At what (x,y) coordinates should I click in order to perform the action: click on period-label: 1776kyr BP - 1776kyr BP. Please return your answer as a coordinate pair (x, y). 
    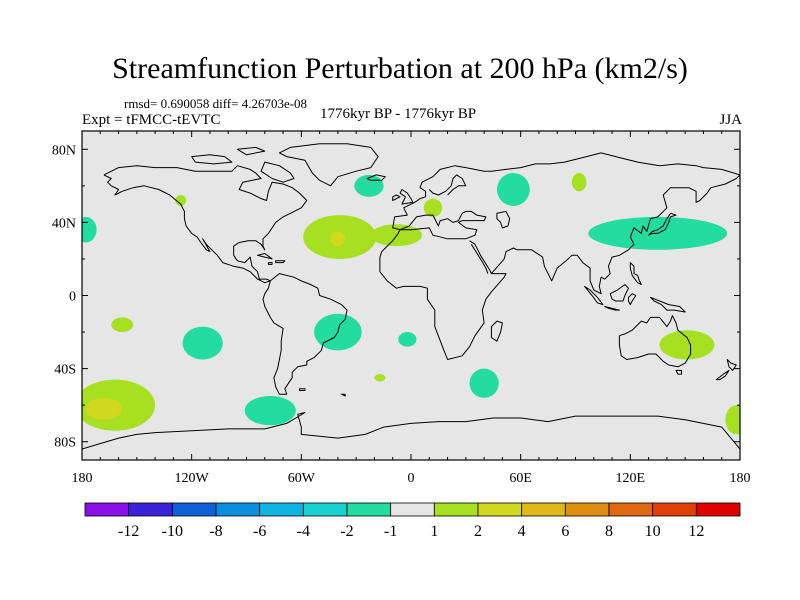
    Looking at the image, I should click on (398, 114).